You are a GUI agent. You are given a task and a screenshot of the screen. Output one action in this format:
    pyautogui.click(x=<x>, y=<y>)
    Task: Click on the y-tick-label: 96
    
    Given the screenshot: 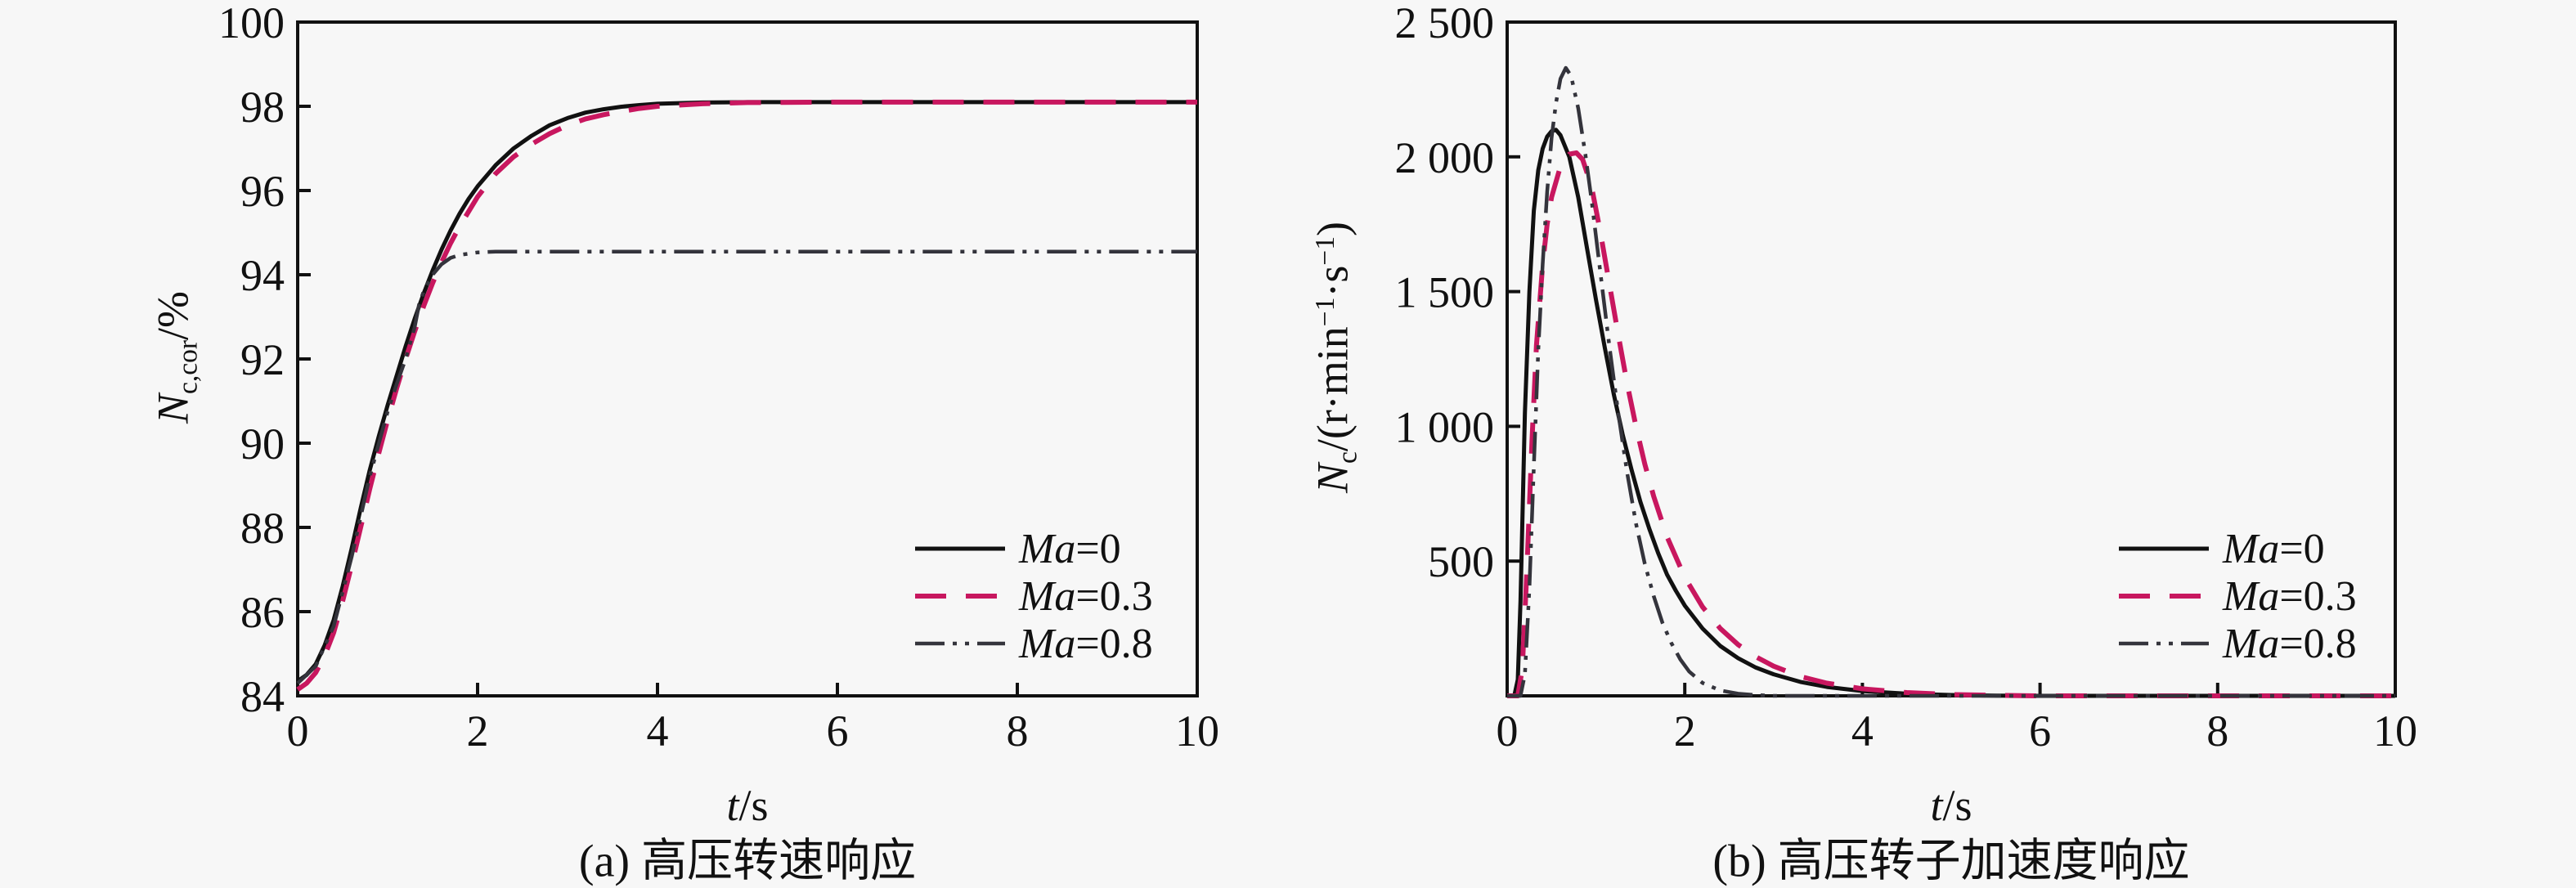 What is the action you would take?
    pyautogui.click(x=262, y=191)
    